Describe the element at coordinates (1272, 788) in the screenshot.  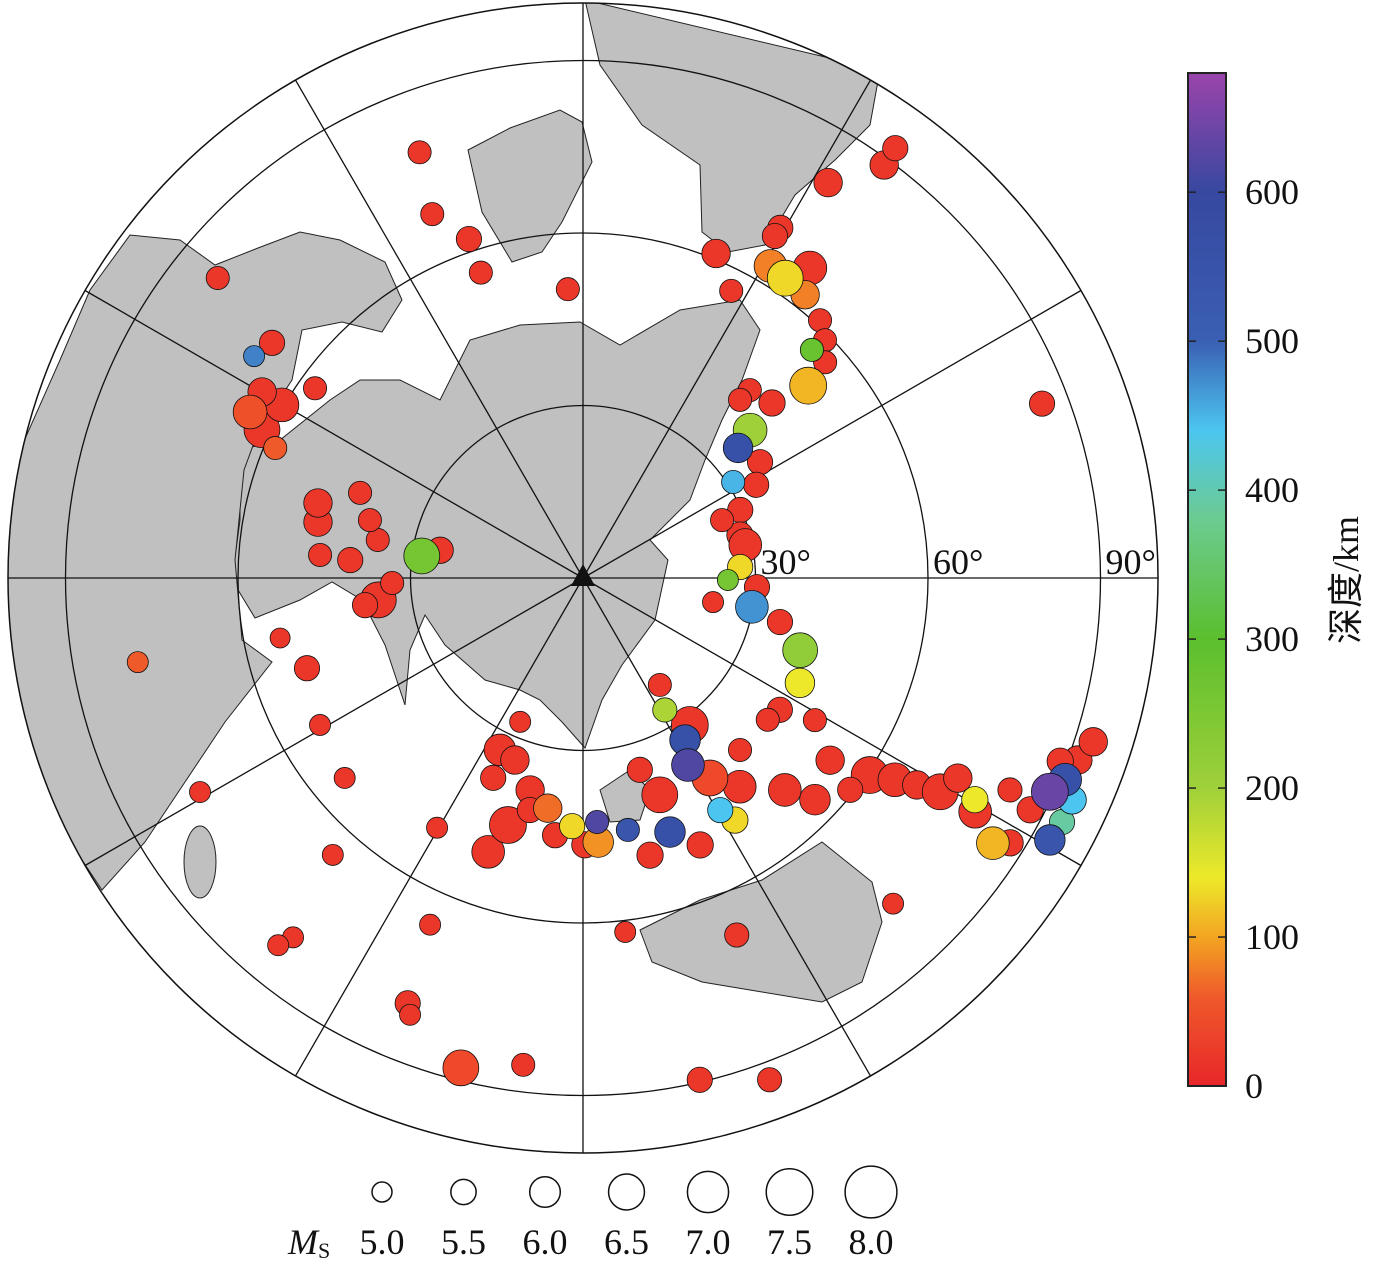
I see `colorbar-tick-label: 200` at that location.